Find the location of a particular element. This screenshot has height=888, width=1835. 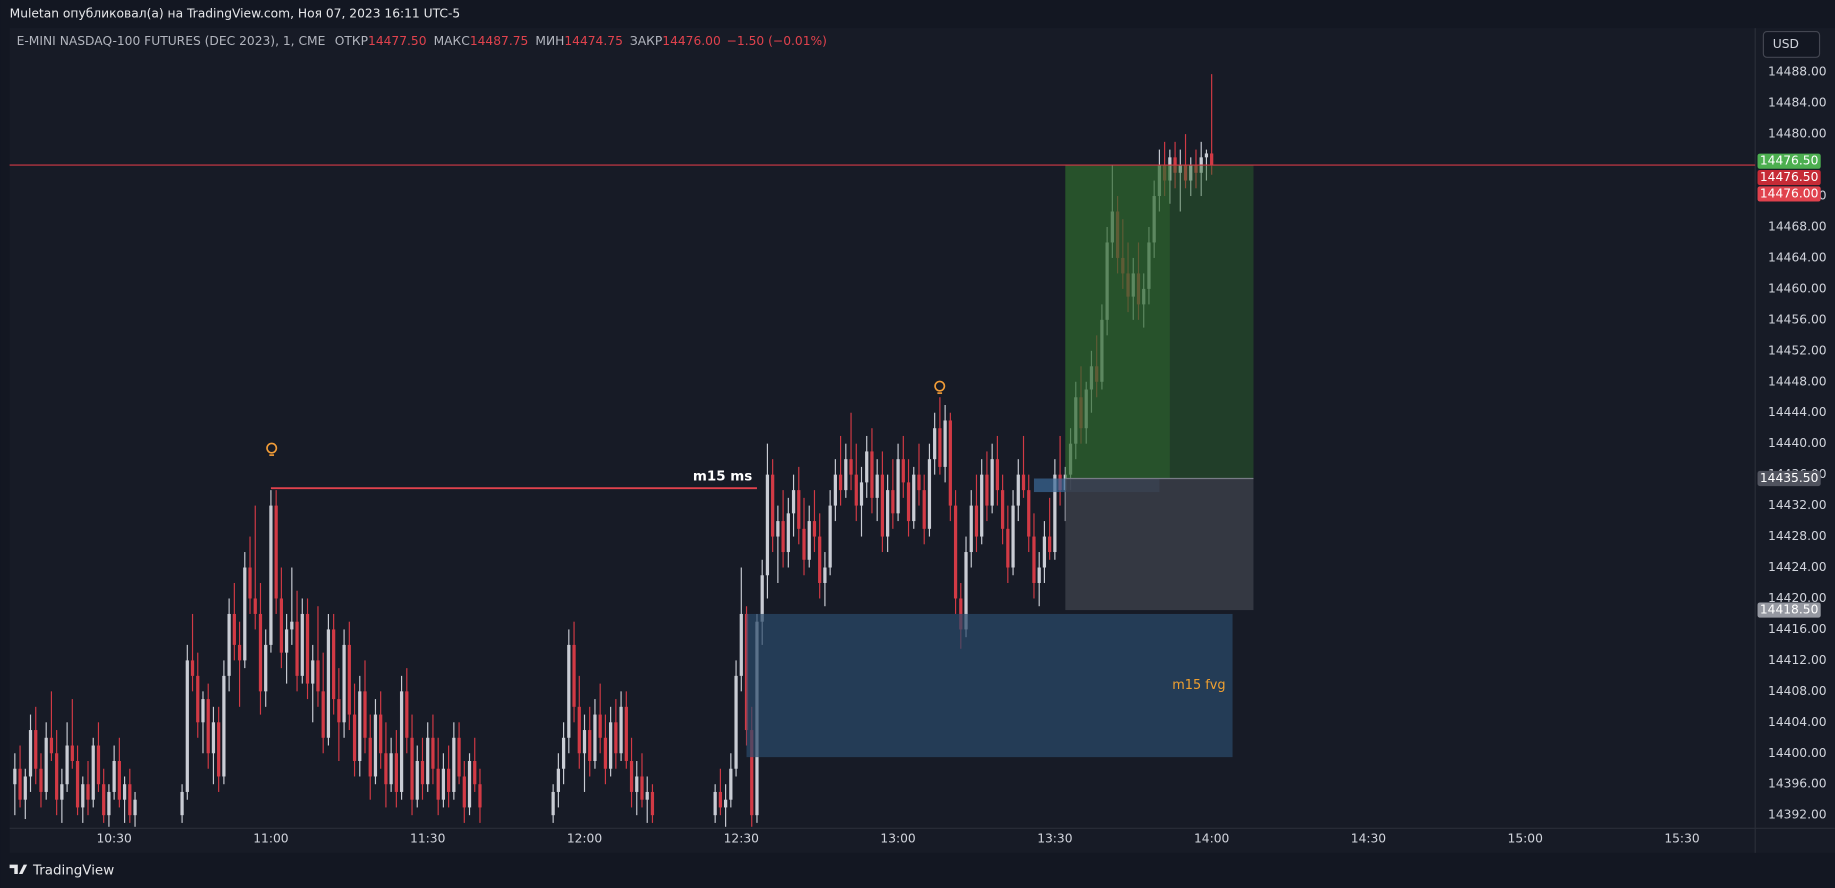

y-tick-label: 14468.00 is located at coordinates (1797, 226).